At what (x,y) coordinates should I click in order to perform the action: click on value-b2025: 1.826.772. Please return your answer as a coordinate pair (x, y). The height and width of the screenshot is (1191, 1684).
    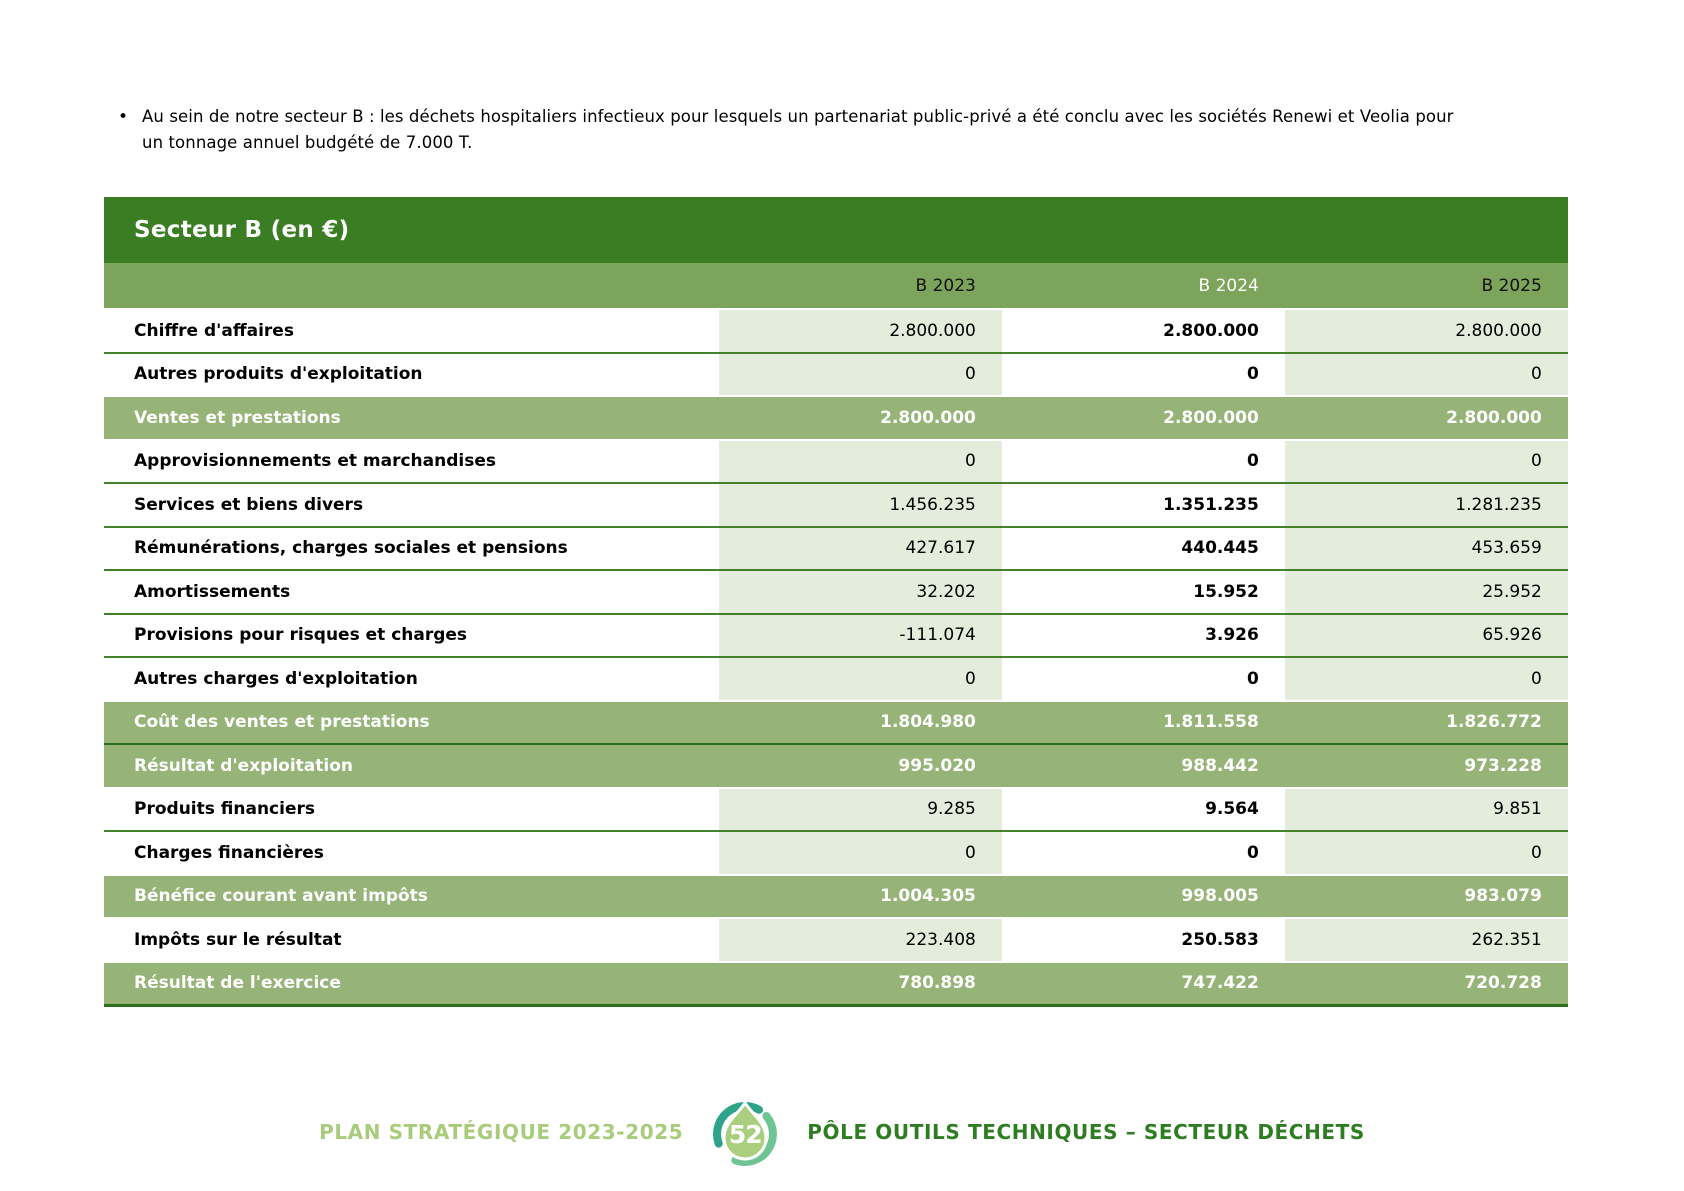
    Looking at the image, I should click on (1494, 722).